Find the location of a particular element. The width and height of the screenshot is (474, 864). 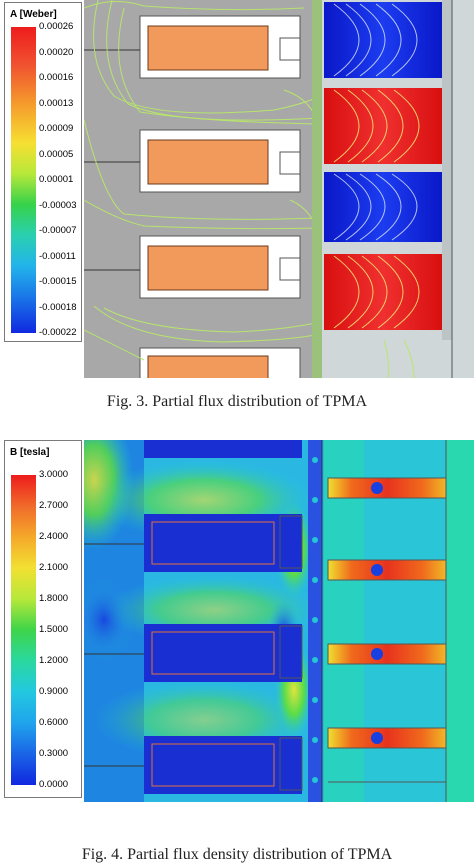

legend-tick-label: 0.9000 is located at coordinates (54, 691).